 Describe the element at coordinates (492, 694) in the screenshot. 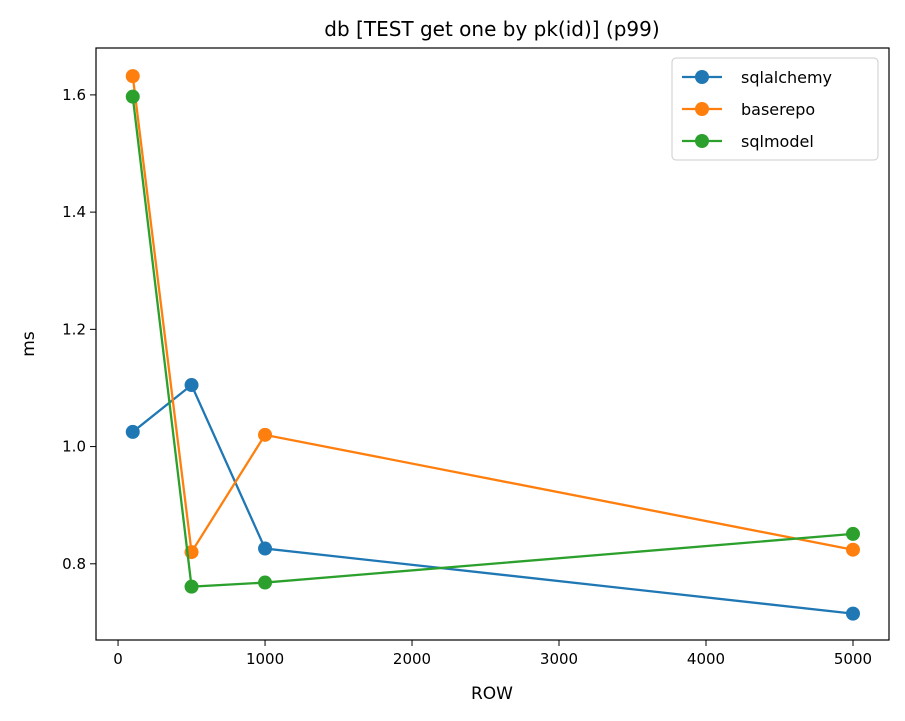

I see `x-axis-label: ROW` at that location.